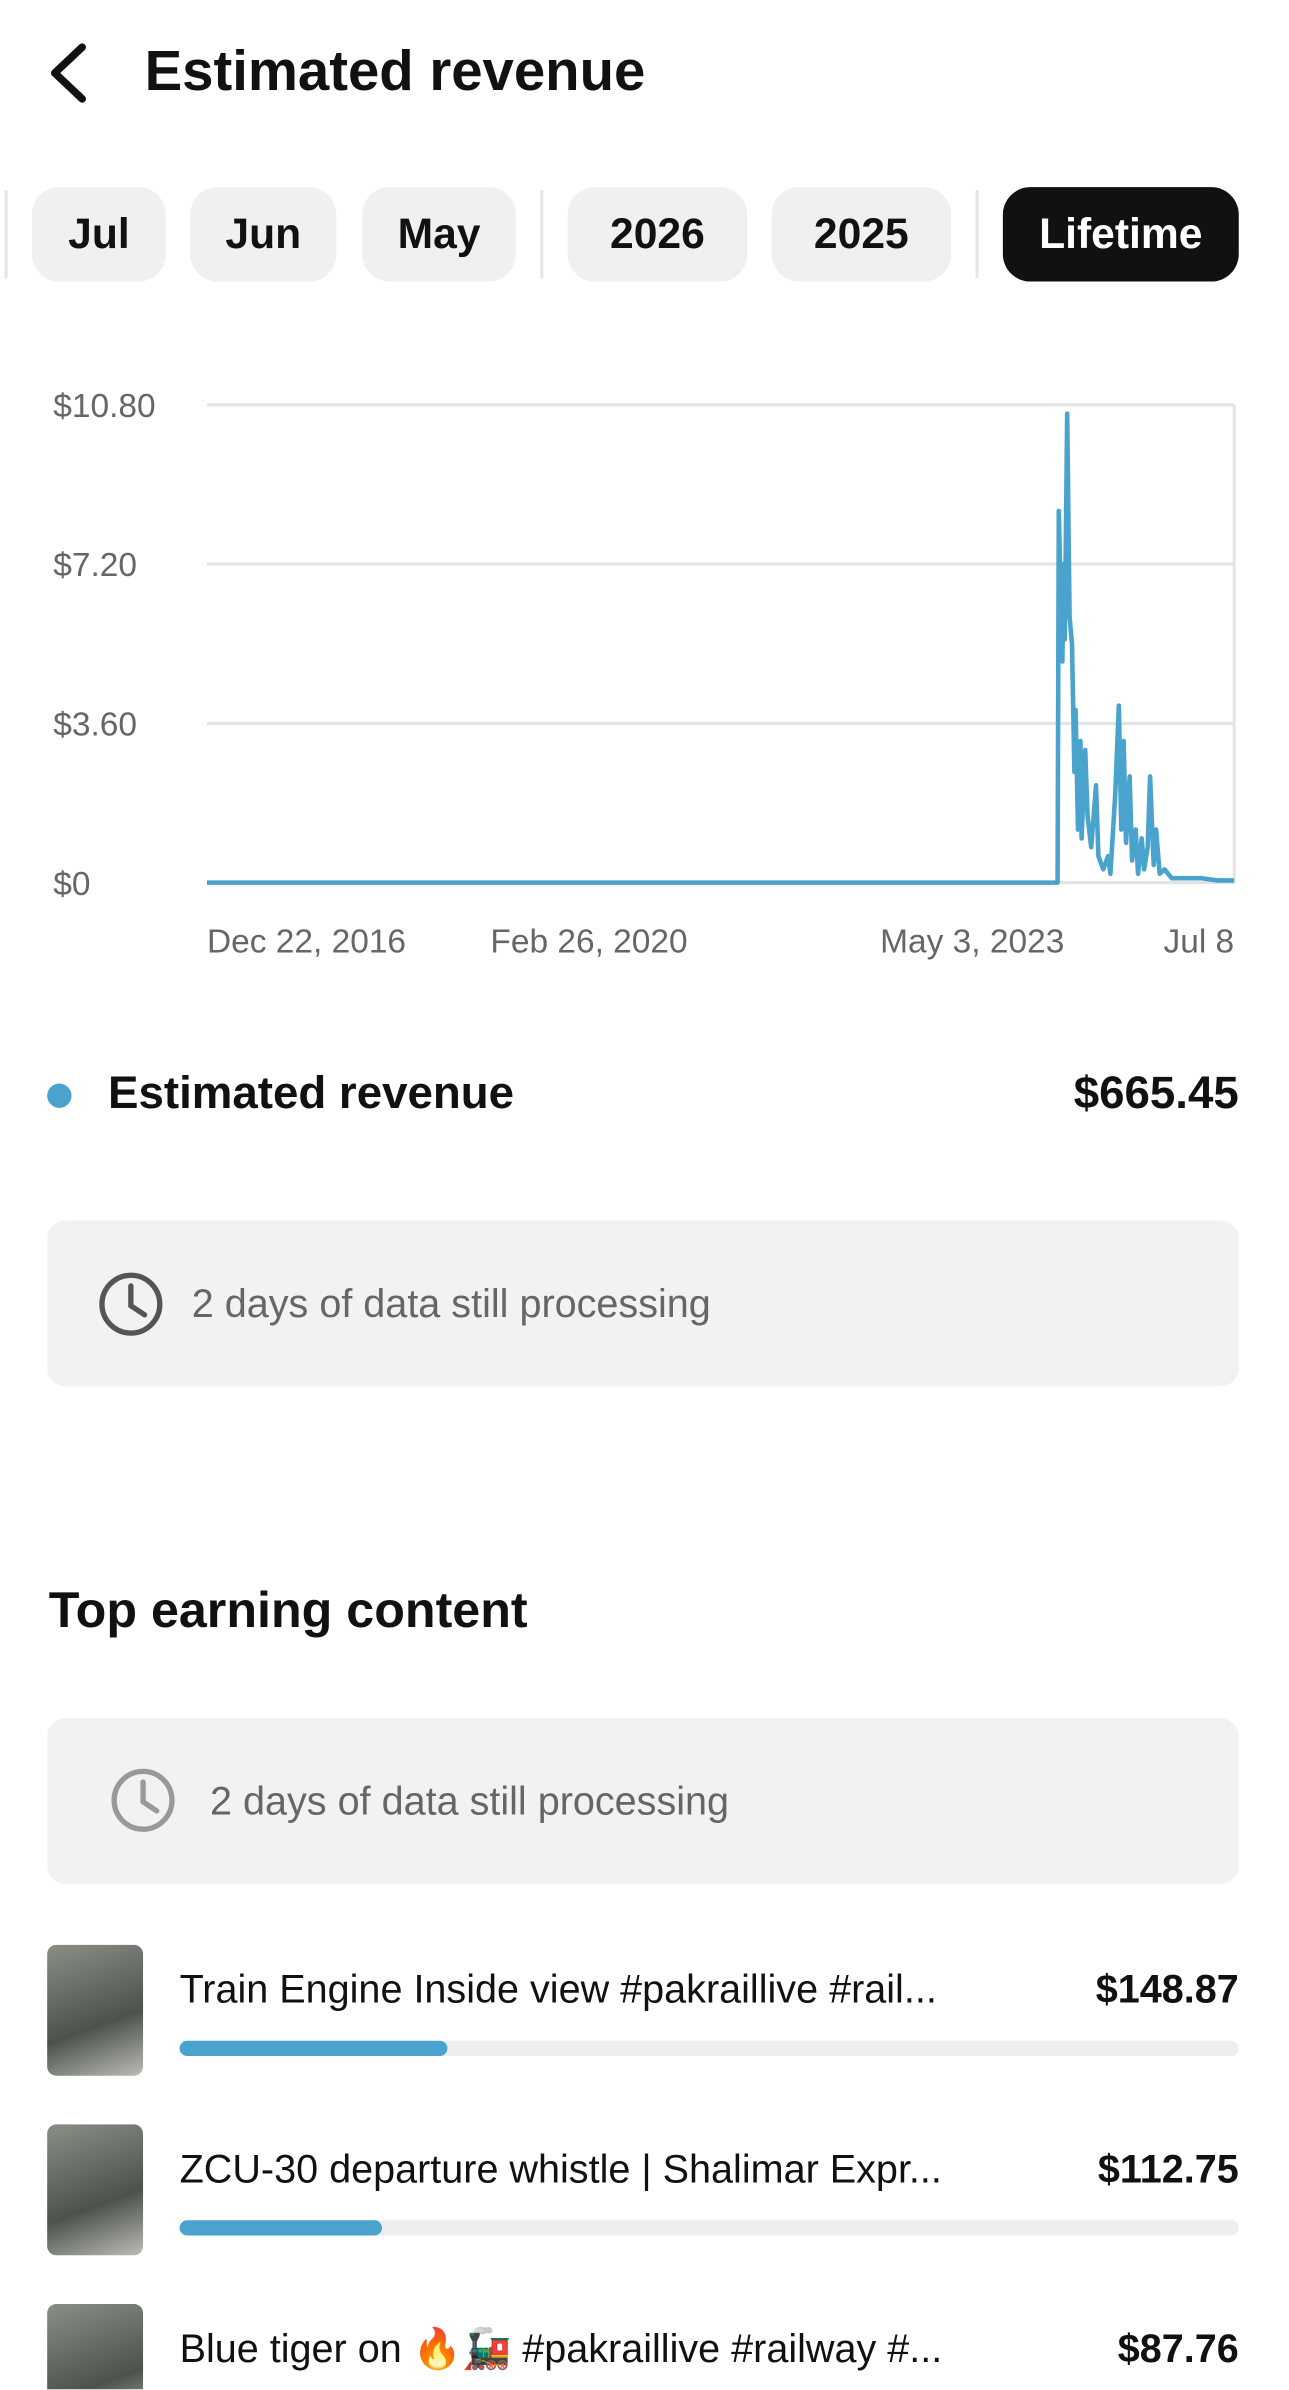 This screenshot has height=2390, width=1289. Describe the element at coordinates (709, 2228) in the screenshot. I see `bar-track` at that location.